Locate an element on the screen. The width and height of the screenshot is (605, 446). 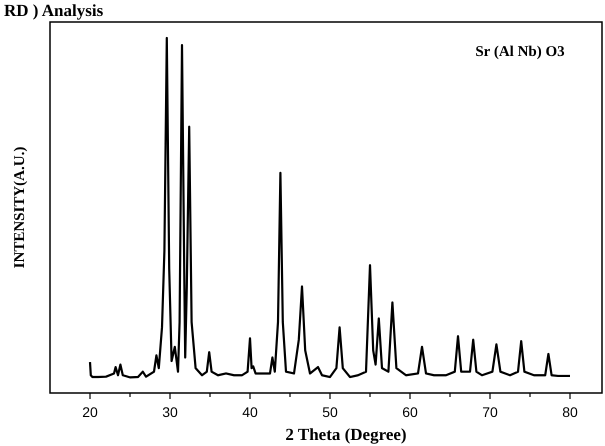
x-tick-label: 50 is located at coordinates (330, 412).